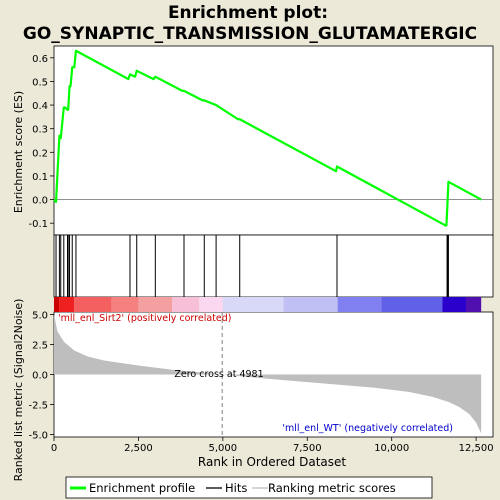 The image size is (500, 500). What do you see at coordinates (38, 436) in the screenshot?
I see `metric-ytick-label: -5.0` at bounding box center [38, 436].